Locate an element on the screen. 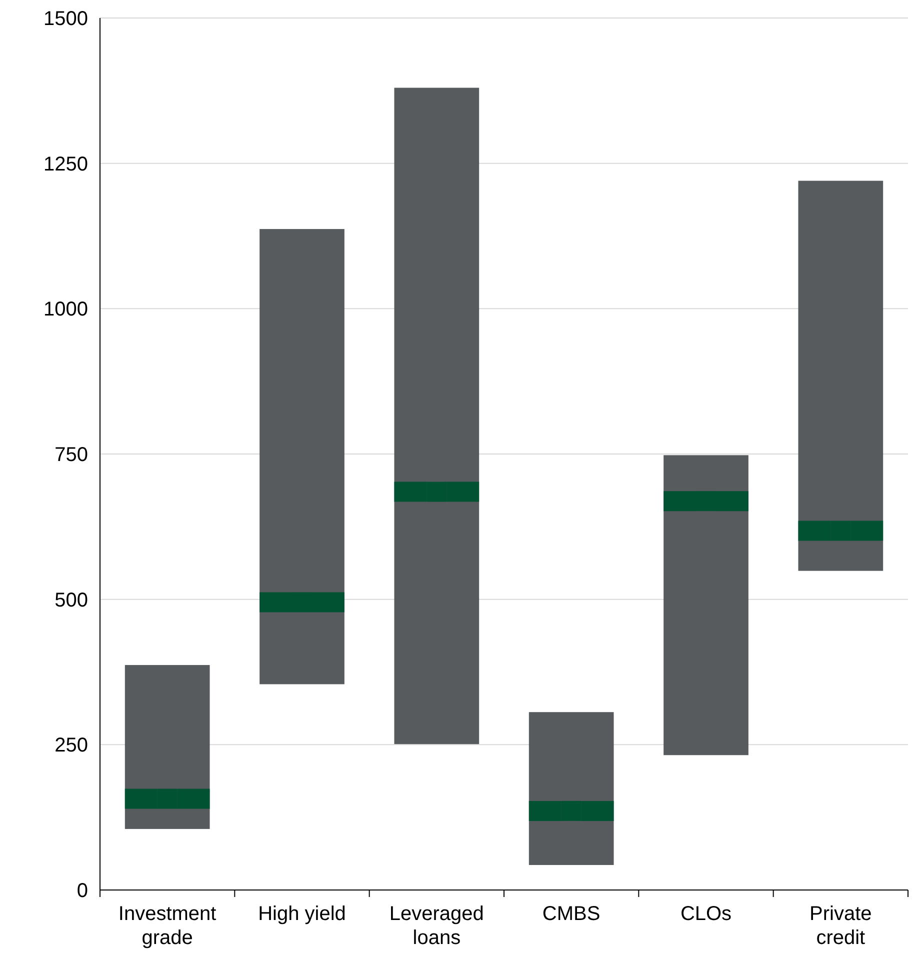 This screenshot has height=964, width=917. x-tick-label: CMBS is located at coordinates (571, 914).